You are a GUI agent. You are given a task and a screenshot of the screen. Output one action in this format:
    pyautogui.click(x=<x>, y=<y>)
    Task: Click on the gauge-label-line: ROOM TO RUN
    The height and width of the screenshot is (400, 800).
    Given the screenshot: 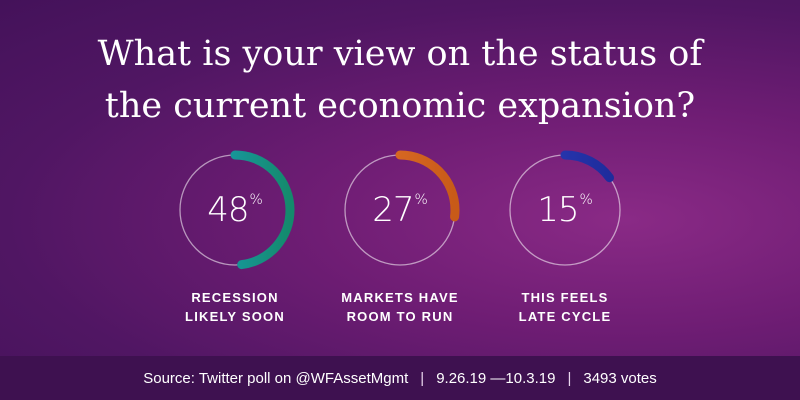 What is the action you would take?
    pyautogui.click(x=400, y=316)
    